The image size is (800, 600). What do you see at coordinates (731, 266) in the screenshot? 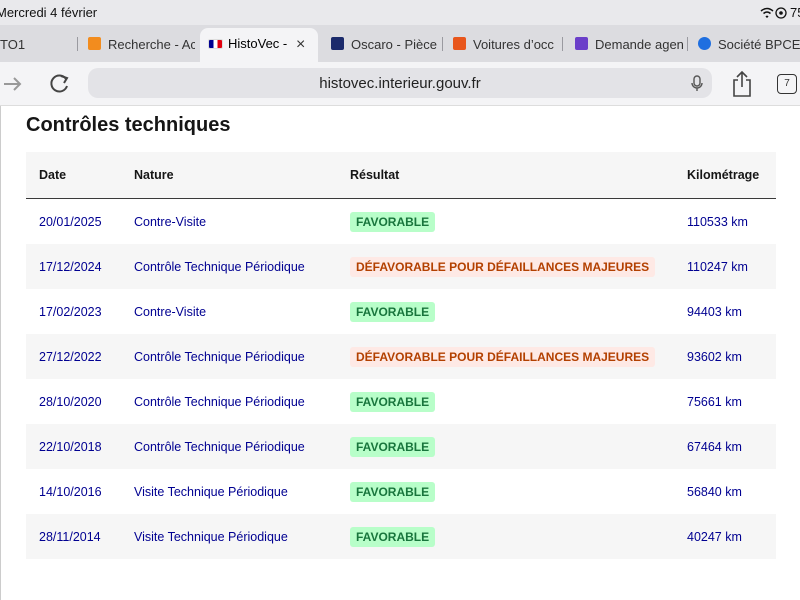
I see `table-cell: 110247 km` at bounding box center [731, 266].